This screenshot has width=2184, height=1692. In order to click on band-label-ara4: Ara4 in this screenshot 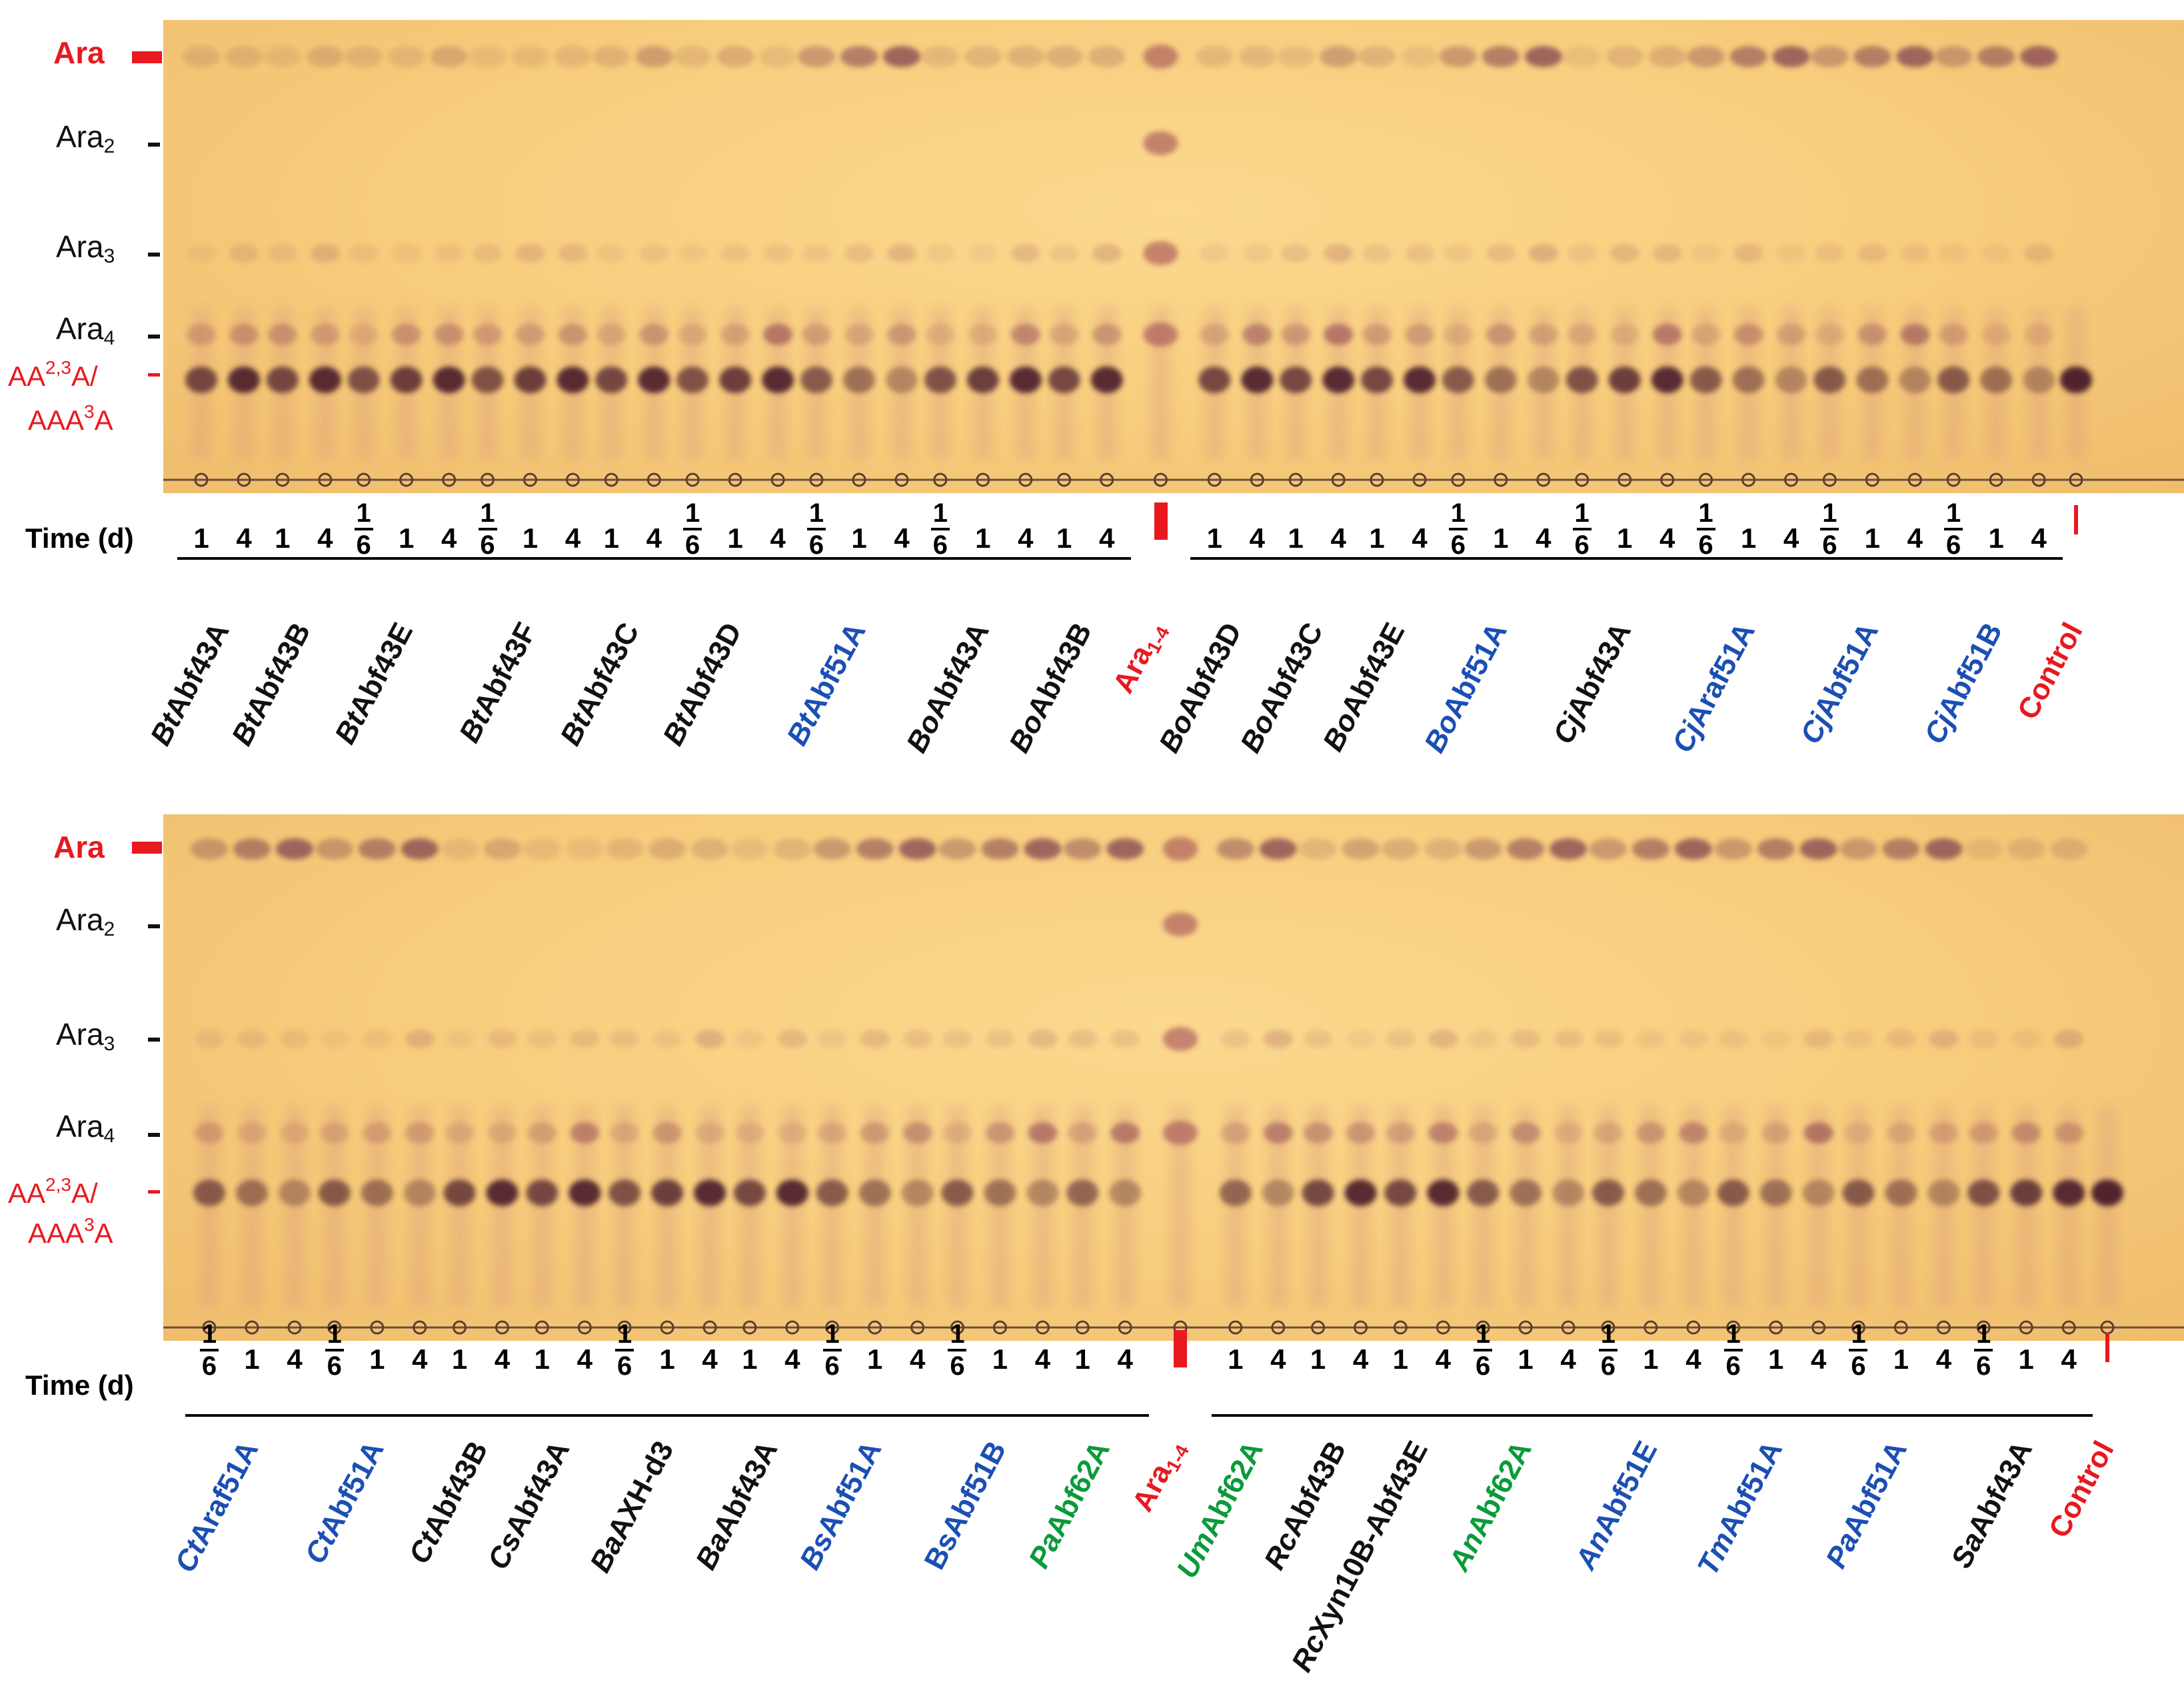, I will do `click(85, 330)`.